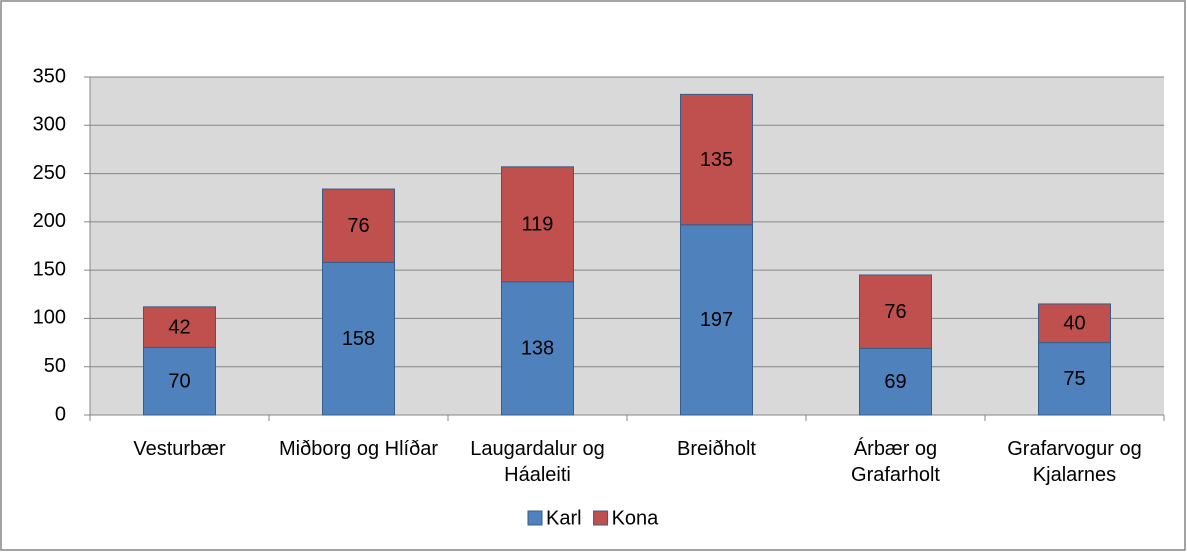 The width and height of the screenshot is (1187, 552). I want to click on y-tick-label: 350, so click(49, 76).